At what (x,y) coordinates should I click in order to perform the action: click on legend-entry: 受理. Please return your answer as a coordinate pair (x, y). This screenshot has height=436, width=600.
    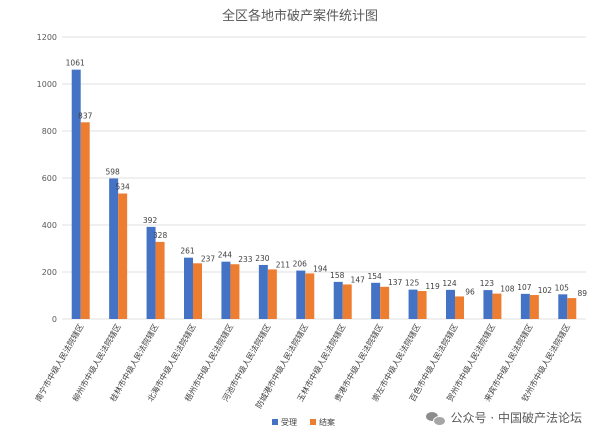
    Looking at the image, I should click on (289, 422).